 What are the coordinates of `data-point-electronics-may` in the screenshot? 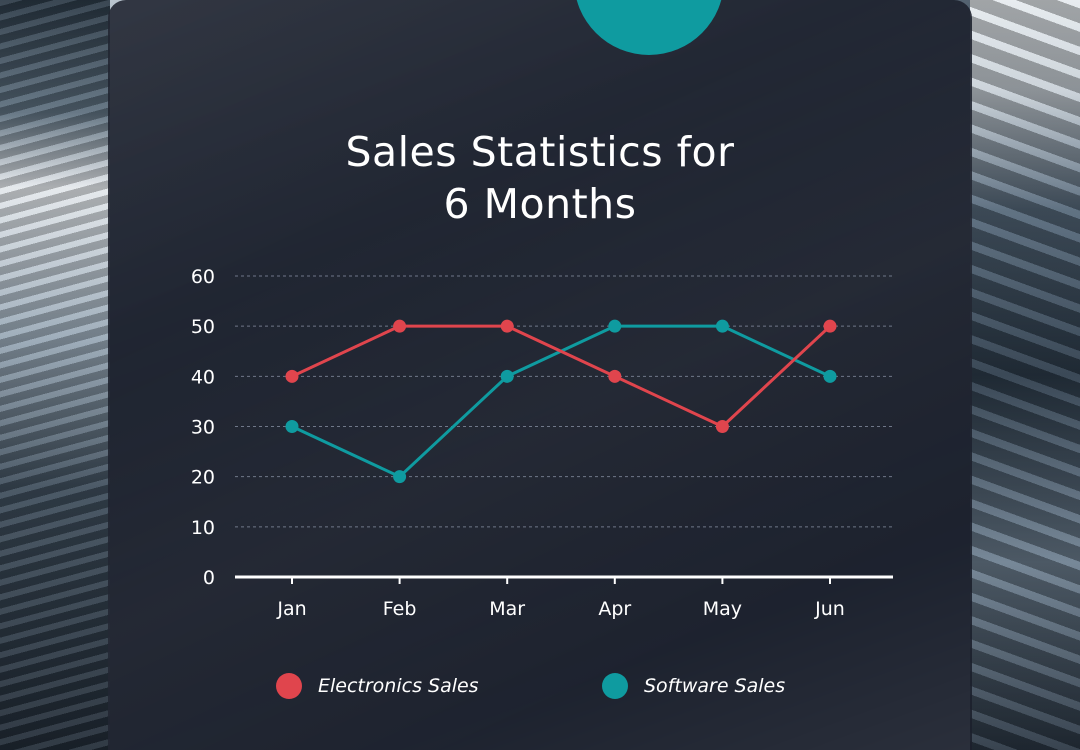 It's located at (722, 426).